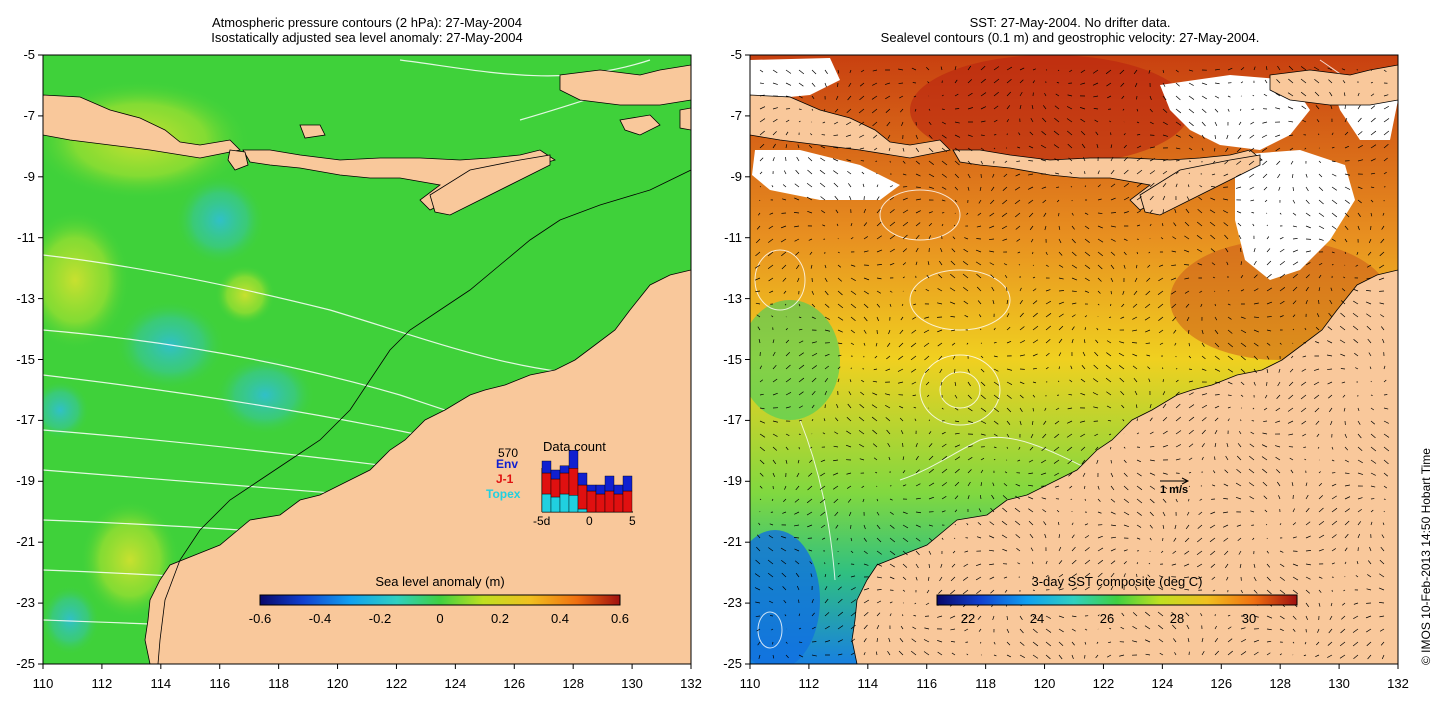  What do you see at coordinates (1037, 618) in the screenshot?
I see `colorbar-tick-label: 24` at bounding box center [1037, 618].